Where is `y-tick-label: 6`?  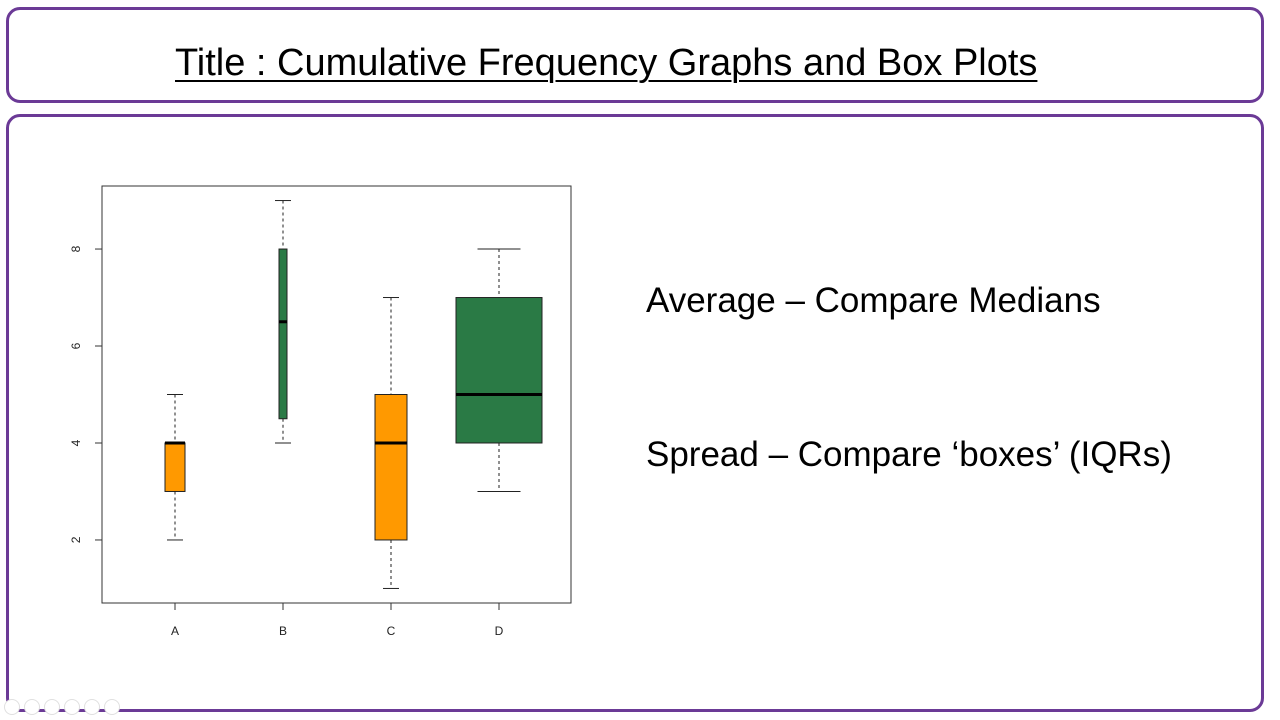 y-tick-label: 6 is located at coordinates (76, 345).